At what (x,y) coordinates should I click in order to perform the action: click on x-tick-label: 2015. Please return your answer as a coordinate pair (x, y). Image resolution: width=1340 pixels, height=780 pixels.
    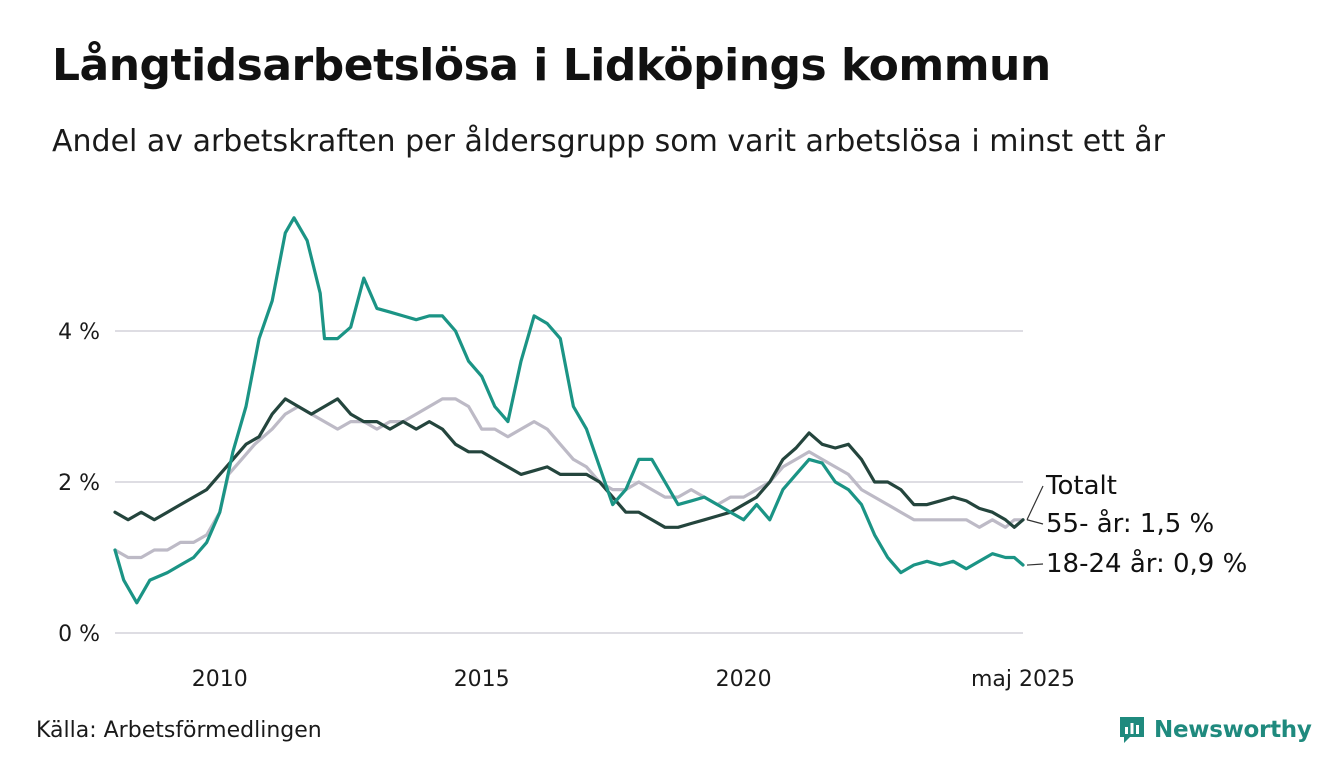
    Looking at the image, I should click on (482, 679).